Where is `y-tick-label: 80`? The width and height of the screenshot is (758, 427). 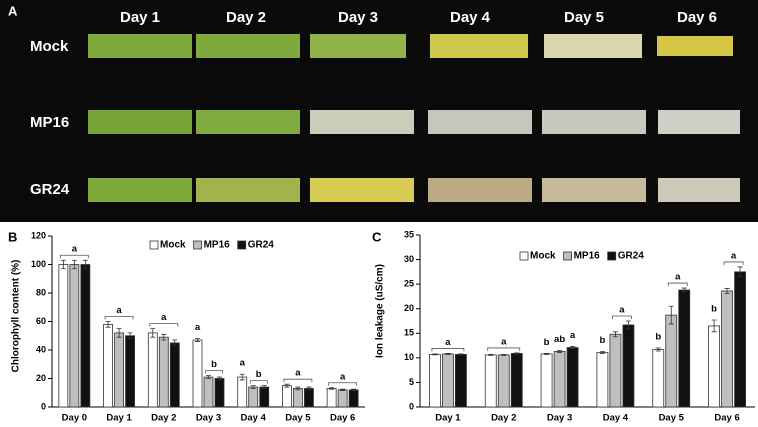 y-tick-label: 80 is located at coordinates (41, 292).